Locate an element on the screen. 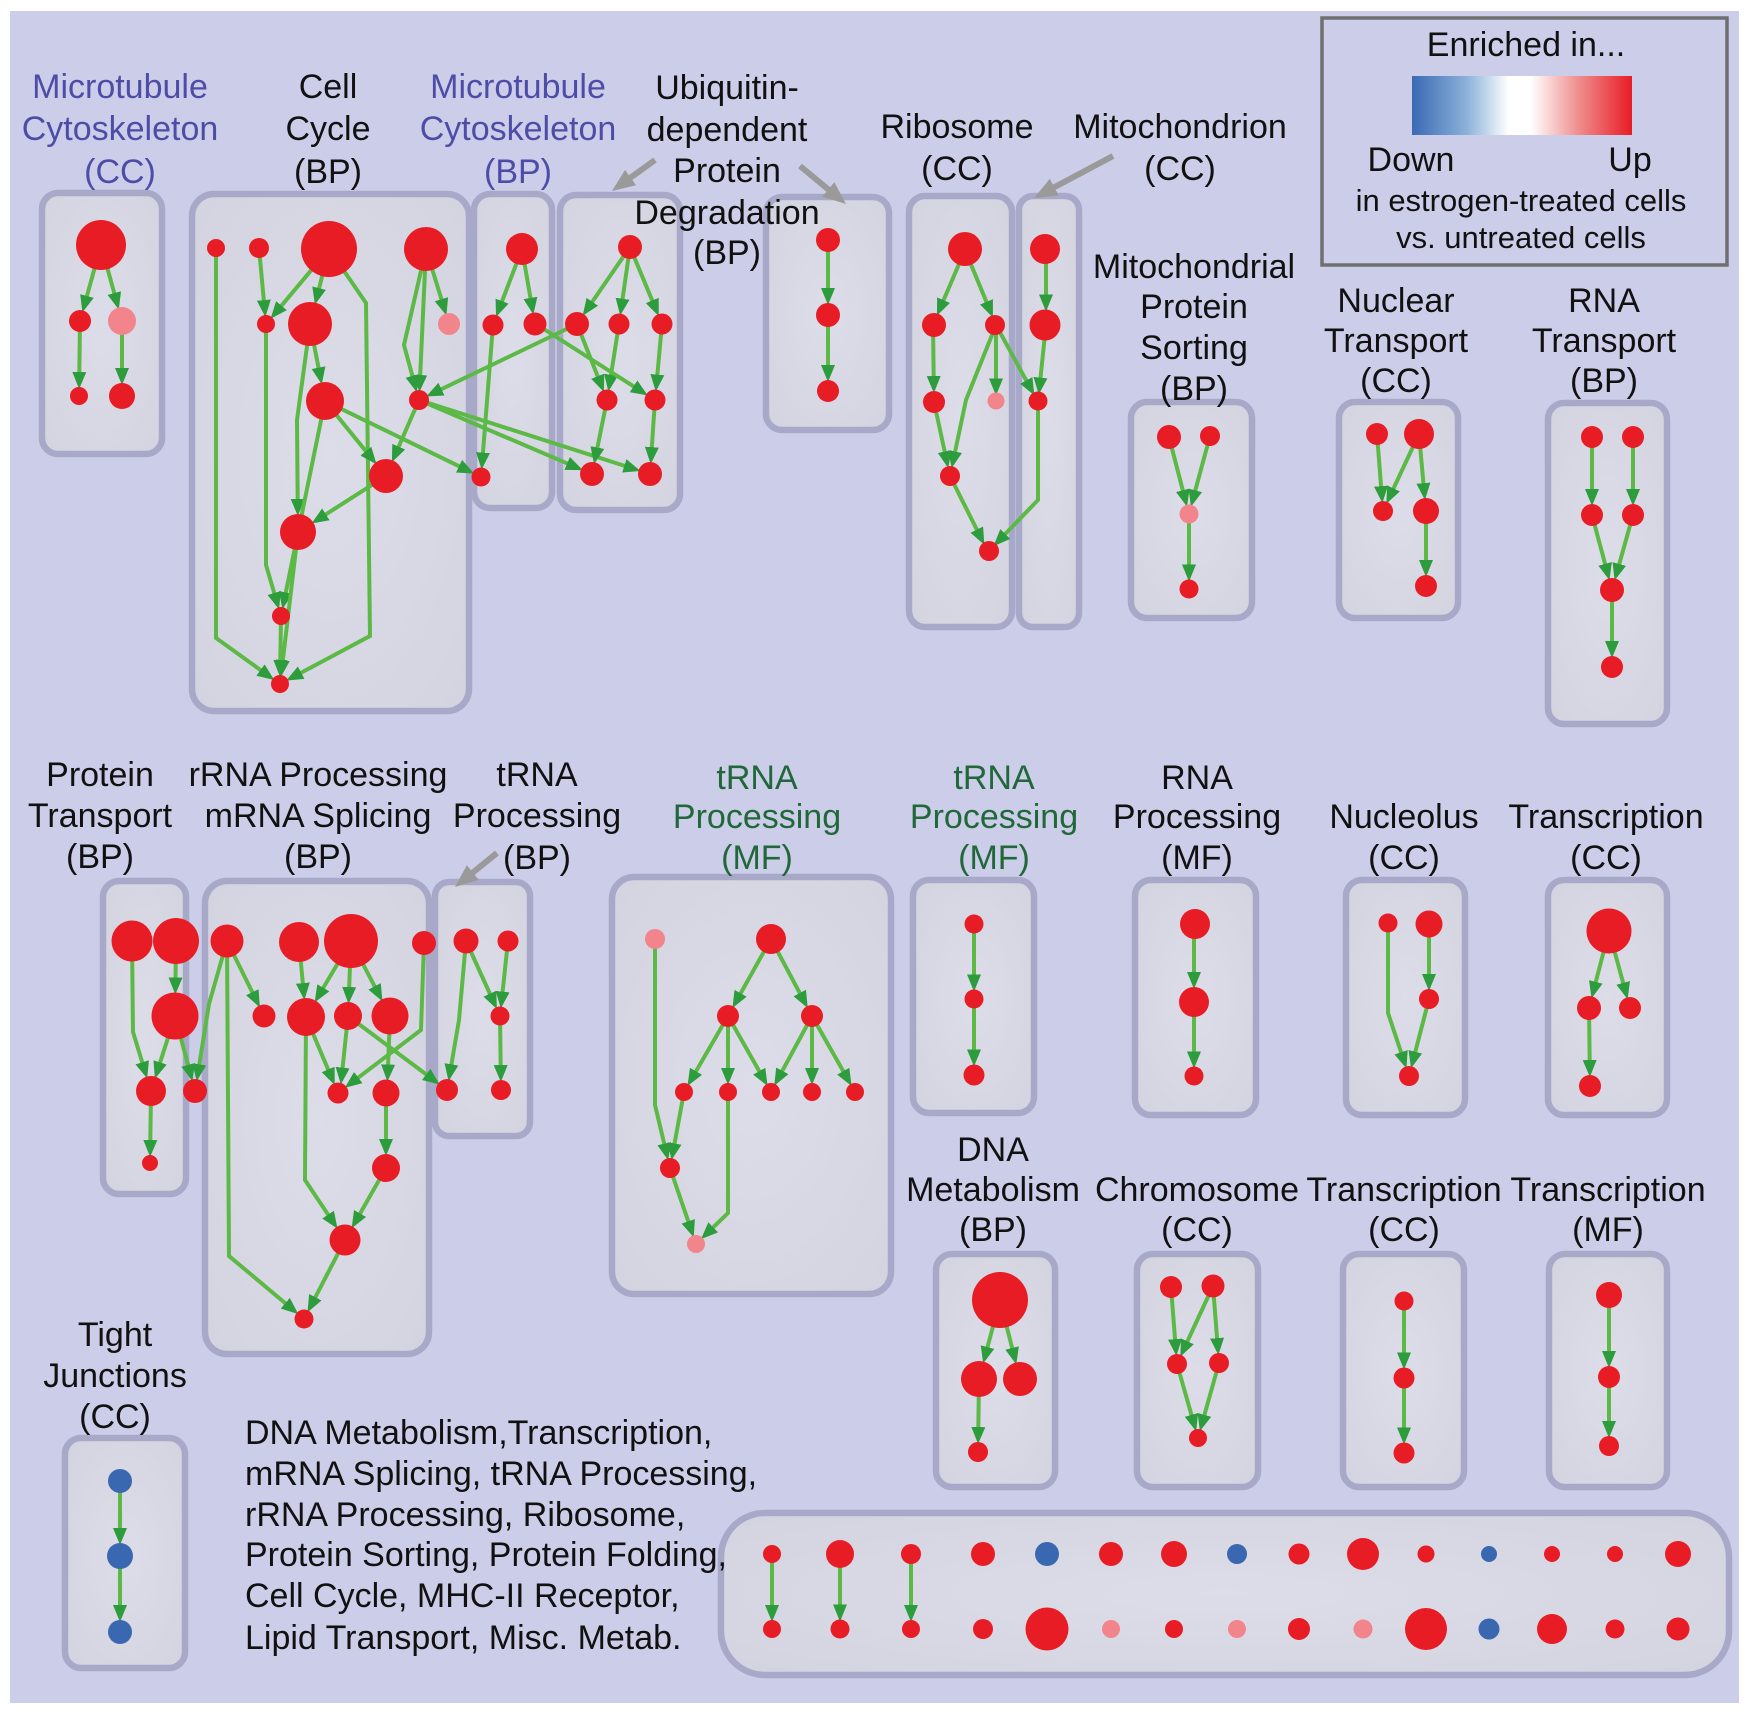 The height and width of the screenshot is (1720, 1750). svg-text: Up is located at coordinates (1629, 160).